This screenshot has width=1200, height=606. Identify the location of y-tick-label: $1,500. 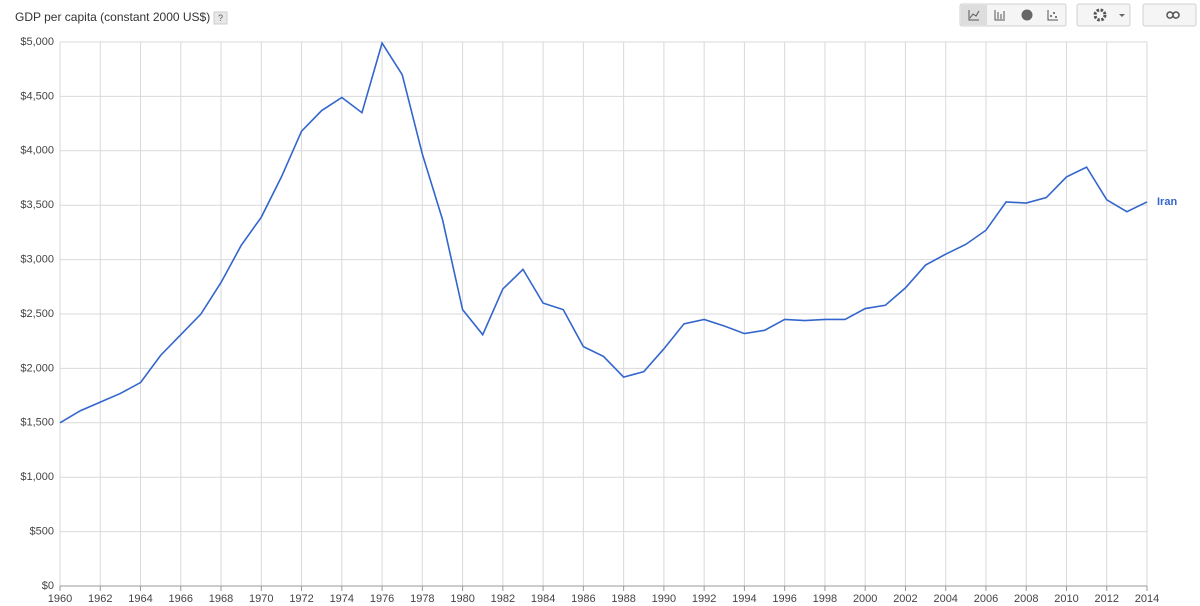
(37, 423).